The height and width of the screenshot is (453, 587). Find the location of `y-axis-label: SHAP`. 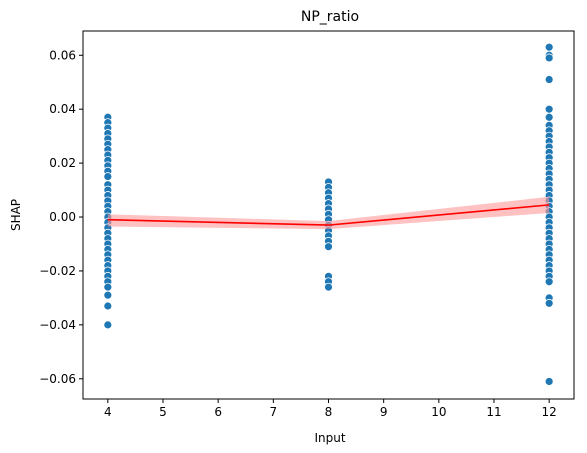

y-axis-label: SHAP is located at coordinates (16, 215).